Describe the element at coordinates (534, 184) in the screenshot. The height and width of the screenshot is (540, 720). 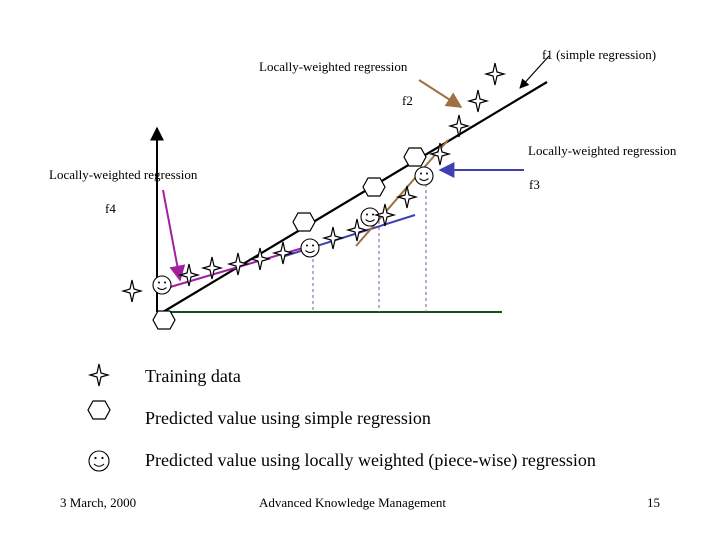
I see `f3-label: f3` at that location.